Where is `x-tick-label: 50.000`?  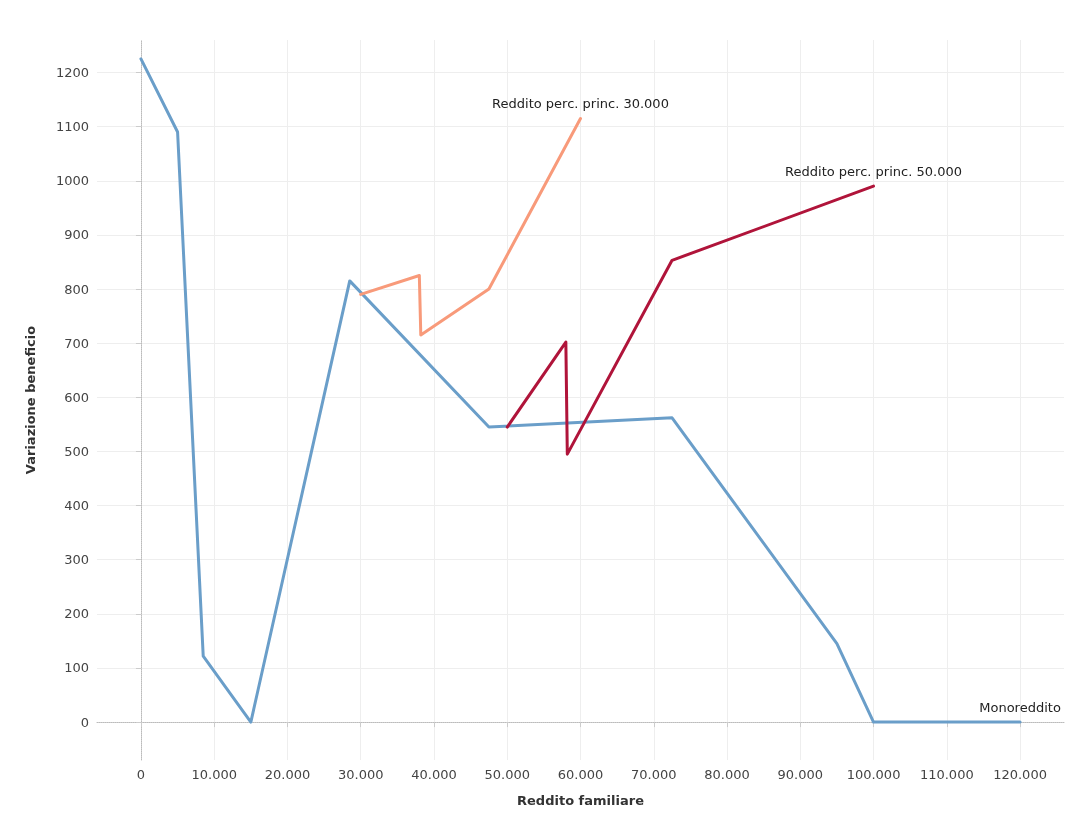
x-tick-label: 50.000 is located at coordinates (507, 774).